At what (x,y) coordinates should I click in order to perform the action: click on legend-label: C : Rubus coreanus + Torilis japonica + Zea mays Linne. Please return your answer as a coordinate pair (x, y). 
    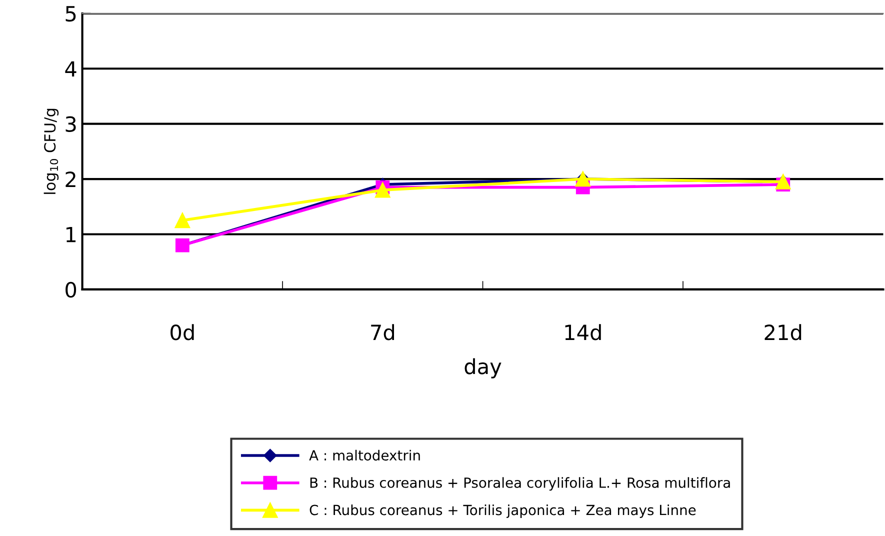
    Looking at the image, I should click on (503, 511).